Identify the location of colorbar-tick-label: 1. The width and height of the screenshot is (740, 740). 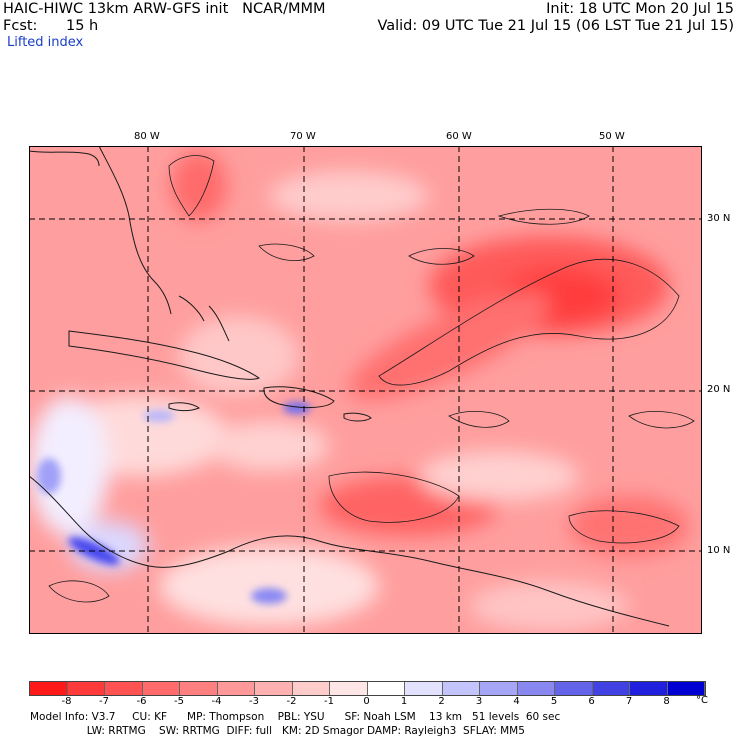
(404, 701).